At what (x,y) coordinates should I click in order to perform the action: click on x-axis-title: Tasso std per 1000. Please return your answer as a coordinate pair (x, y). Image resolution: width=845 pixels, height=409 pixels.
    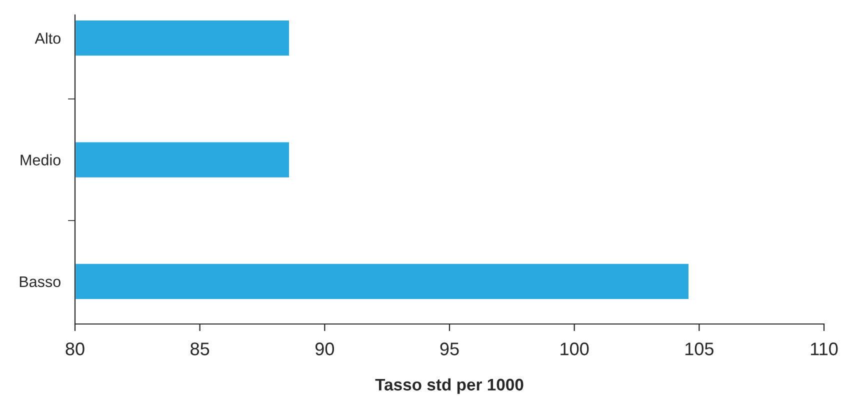
    Looking at the image, I should click on (449, 386).